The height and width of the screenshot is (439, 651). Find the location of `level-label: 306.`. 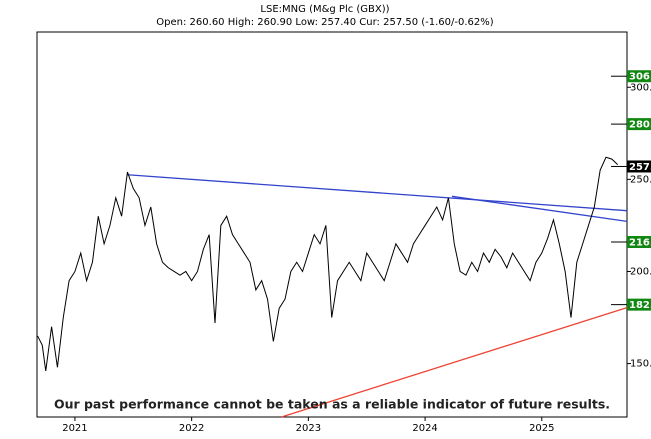

level-label: 306. is located at coordinates (640, 77).